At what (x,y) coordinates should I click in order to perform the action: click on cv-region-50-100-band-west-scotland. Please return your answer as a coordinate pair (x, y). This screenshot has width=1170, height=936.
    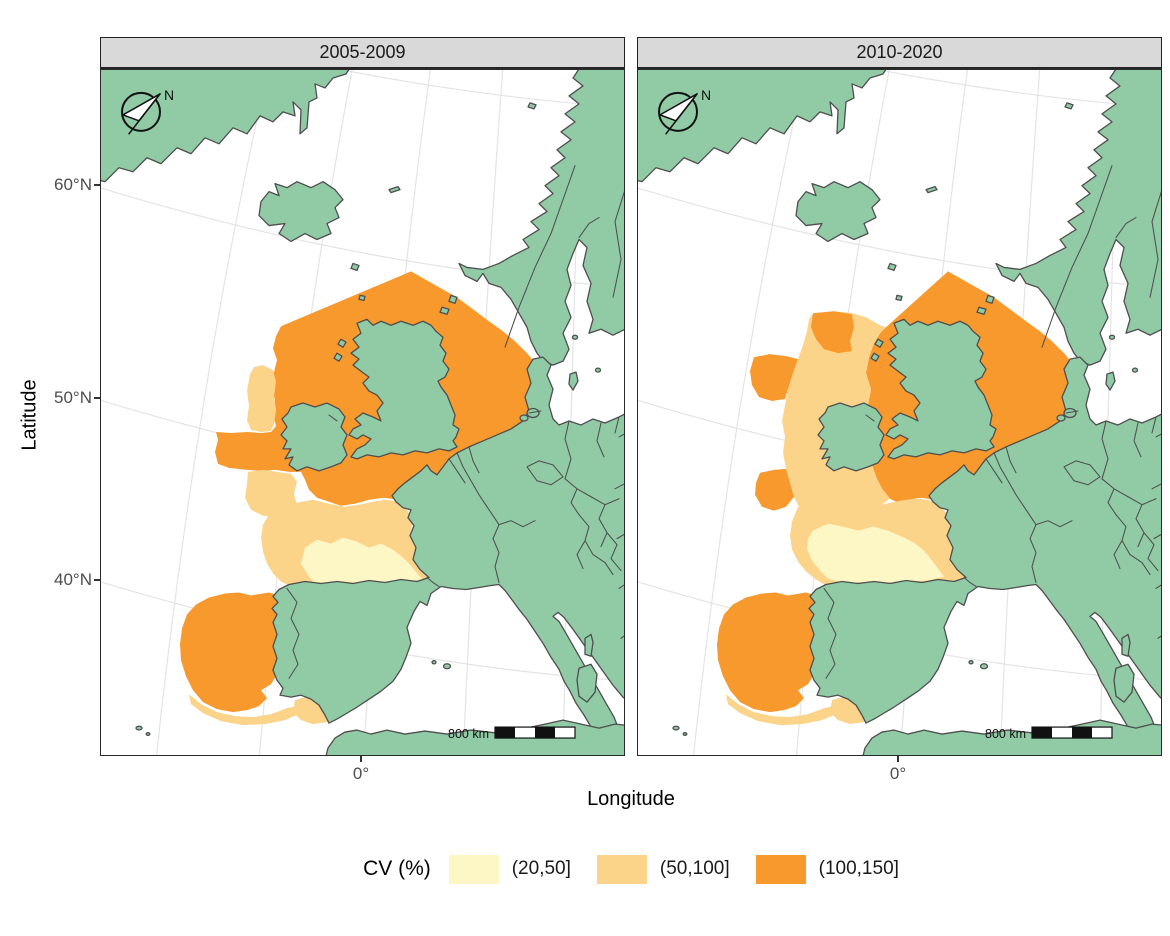
    Looking at the image, I should click on (261, 398).